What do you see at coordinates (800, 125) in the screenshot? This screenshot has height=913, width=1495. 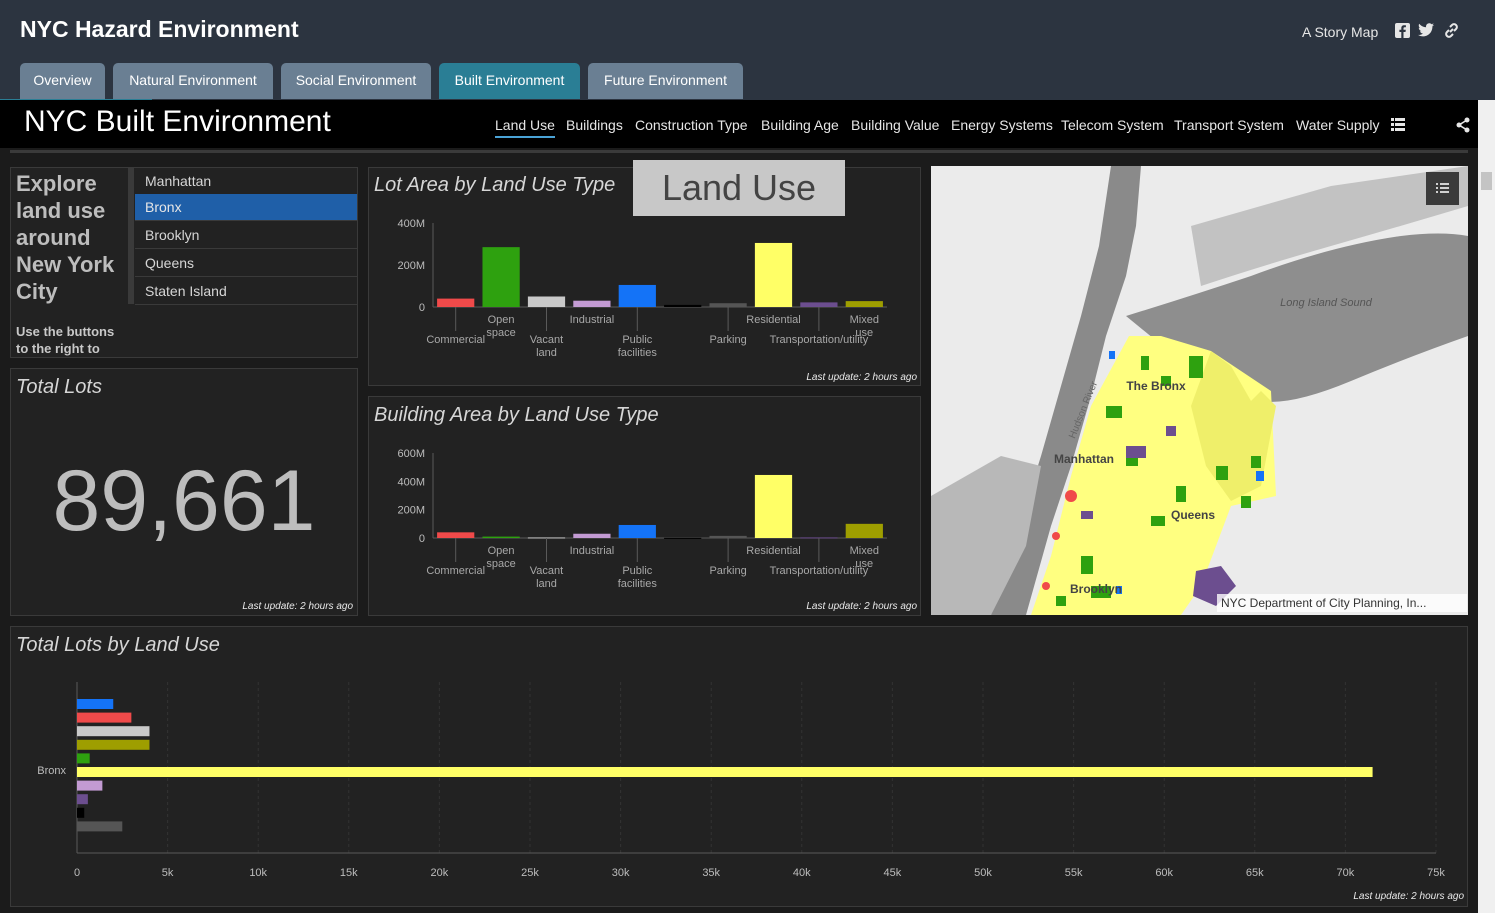 I see `nav-building-age: Building Age` at bounding box center [800, 125].